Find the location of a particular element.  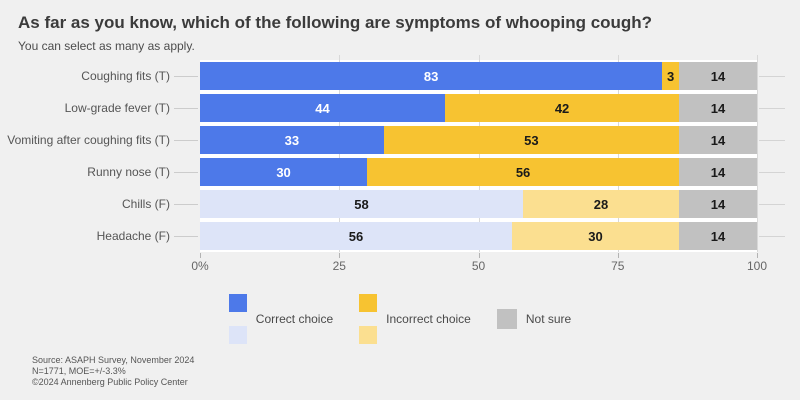

chart-row: Headache (F) 56 30 14 is located at coordinates (400, 236).